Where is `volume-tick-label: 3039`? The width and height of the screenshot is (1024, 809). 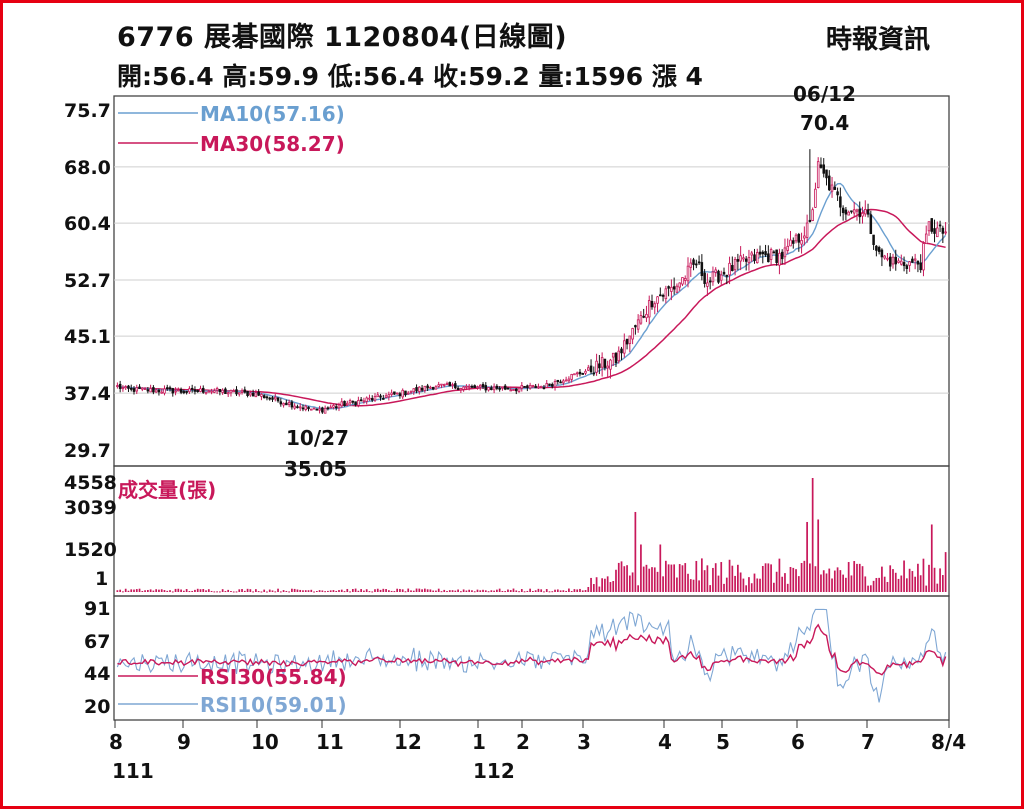
volume-tick-label: 3039 is located at coordinates (90, 508).